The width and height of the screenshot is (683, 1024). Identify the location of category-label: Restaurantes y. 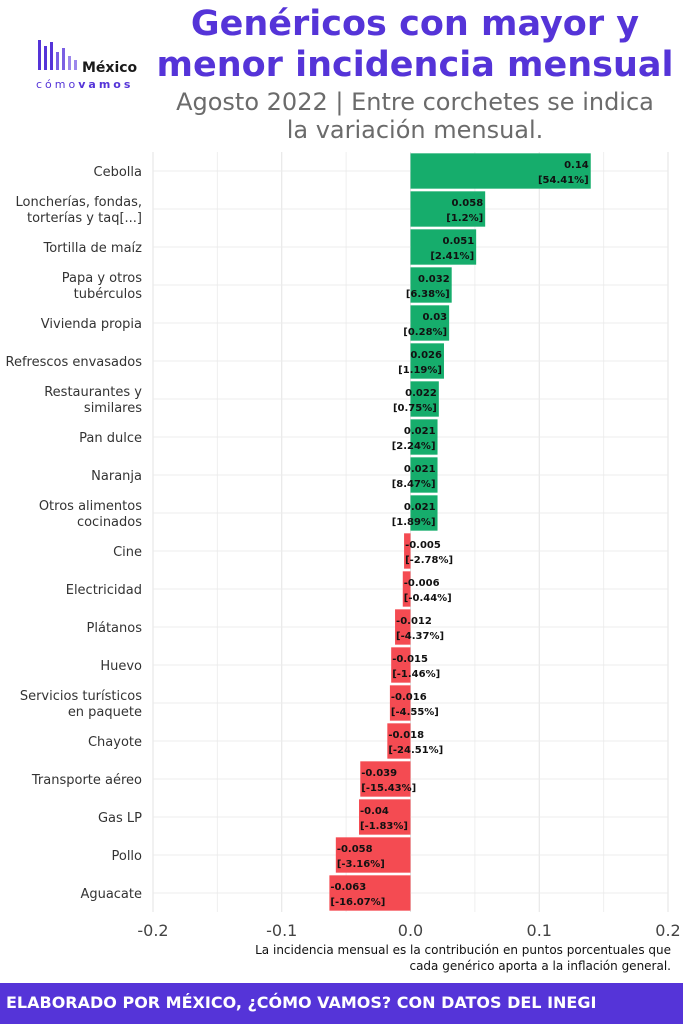
(93, 392).